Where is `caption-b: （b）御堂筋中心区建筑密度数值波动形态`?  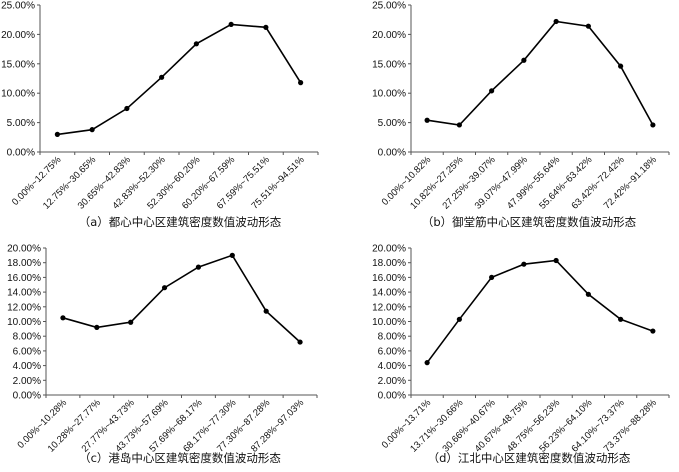
caption-b: （b）御堂筋中心区建筑密度数值波动形态 is located at coordinates (529, 222).